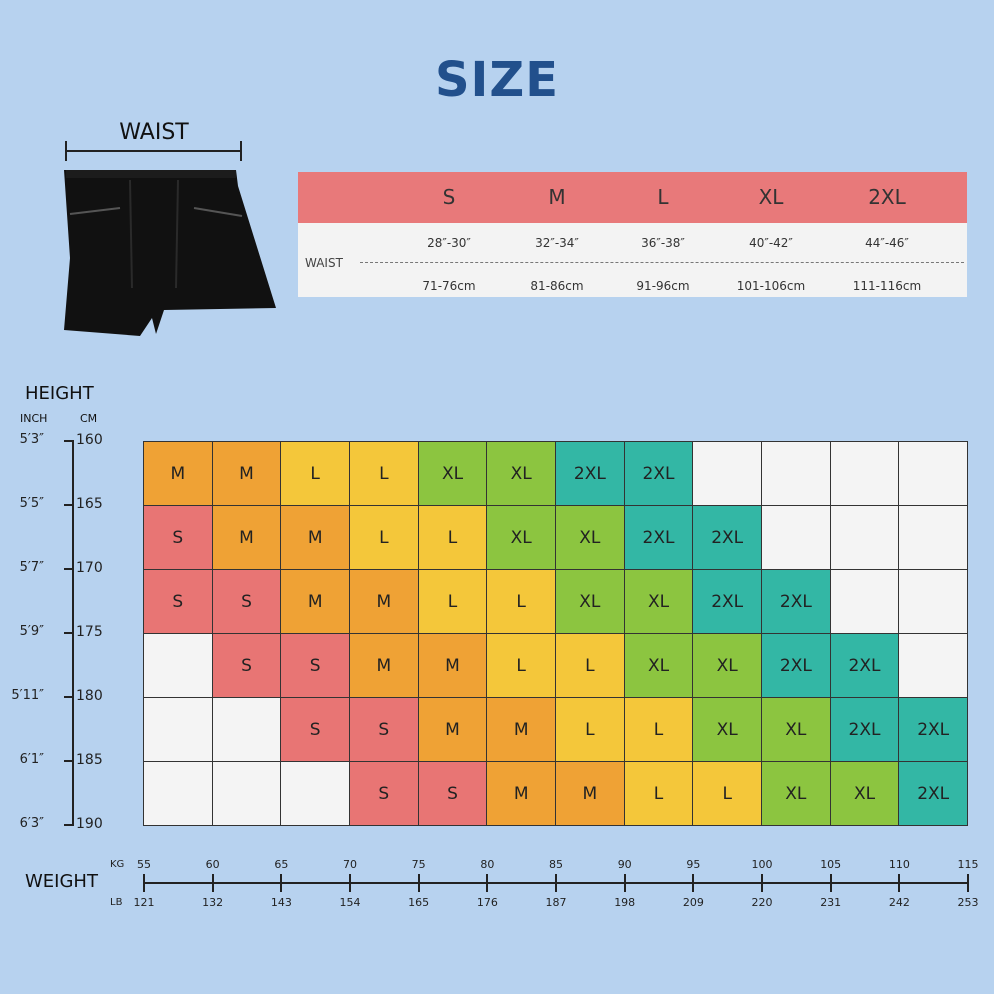  Describe the element at coordinates (521, 665) in the screenshot. I see `size-cell-r3-c5: L` at that location.